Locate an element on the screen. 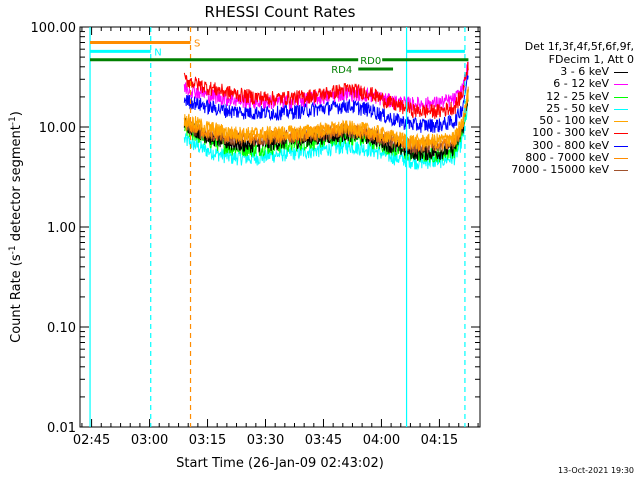 The width and height of the screenshot is (640, 480). series-layer is located at coordinates (326, 116).